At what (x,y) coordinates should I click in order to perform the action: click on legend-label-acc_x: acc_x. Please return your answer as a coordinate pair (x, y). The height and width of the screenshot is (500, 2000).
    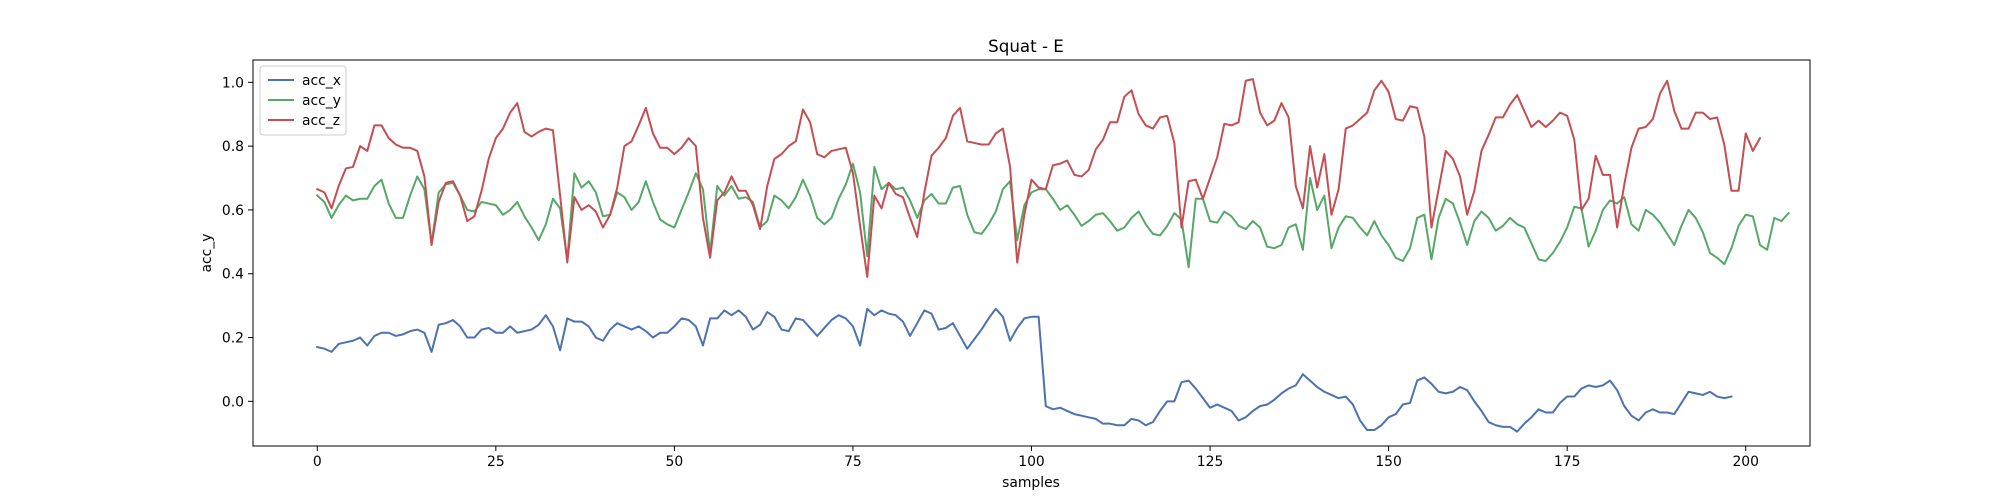
    Looking at the image, I should click on (321, 81).